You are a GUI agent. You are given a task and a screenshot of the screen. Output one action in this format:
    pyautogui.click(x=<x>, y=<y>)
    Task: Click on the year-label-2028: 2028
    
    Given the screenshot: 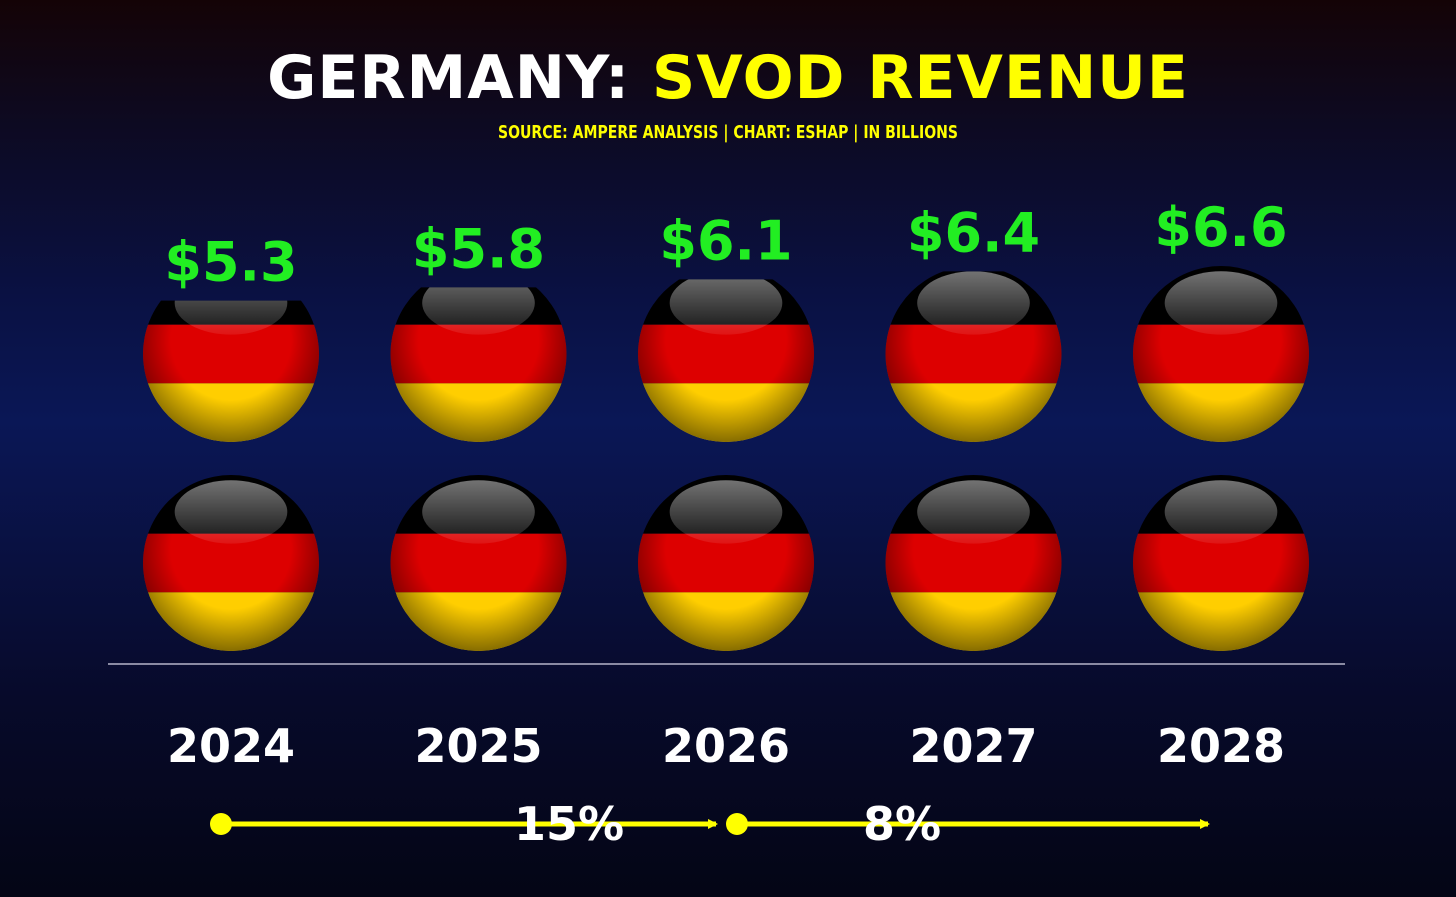 What is the action you would take?
    pyautogui.click(x=1221, y=746)
    